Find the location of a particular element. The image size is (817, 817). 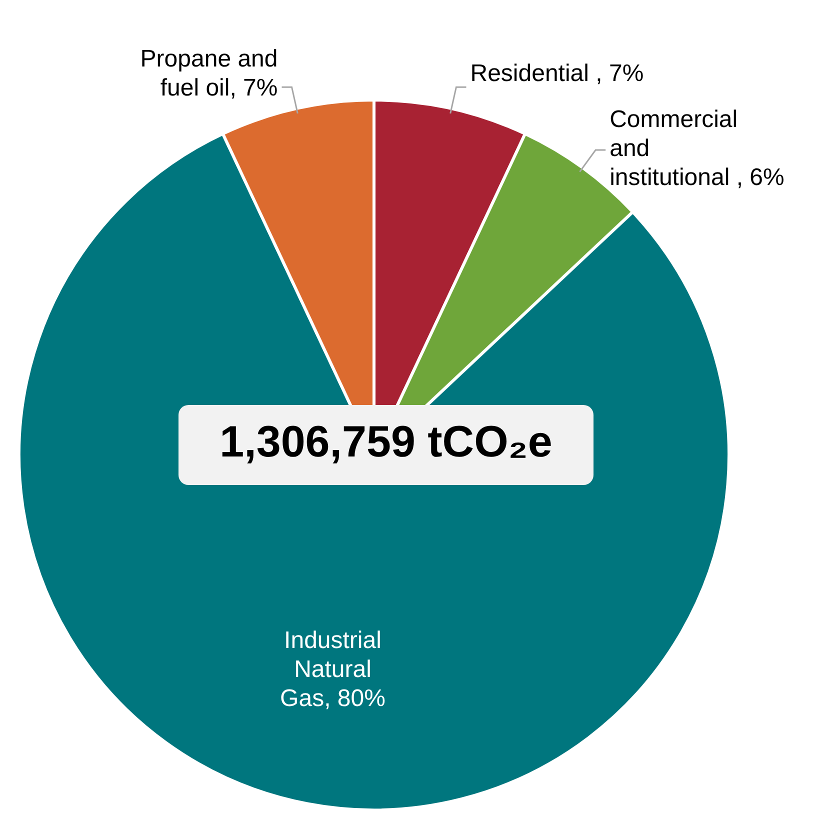

slice-label: Commercial and institutional , 6% is located at coordinates (697, 149).